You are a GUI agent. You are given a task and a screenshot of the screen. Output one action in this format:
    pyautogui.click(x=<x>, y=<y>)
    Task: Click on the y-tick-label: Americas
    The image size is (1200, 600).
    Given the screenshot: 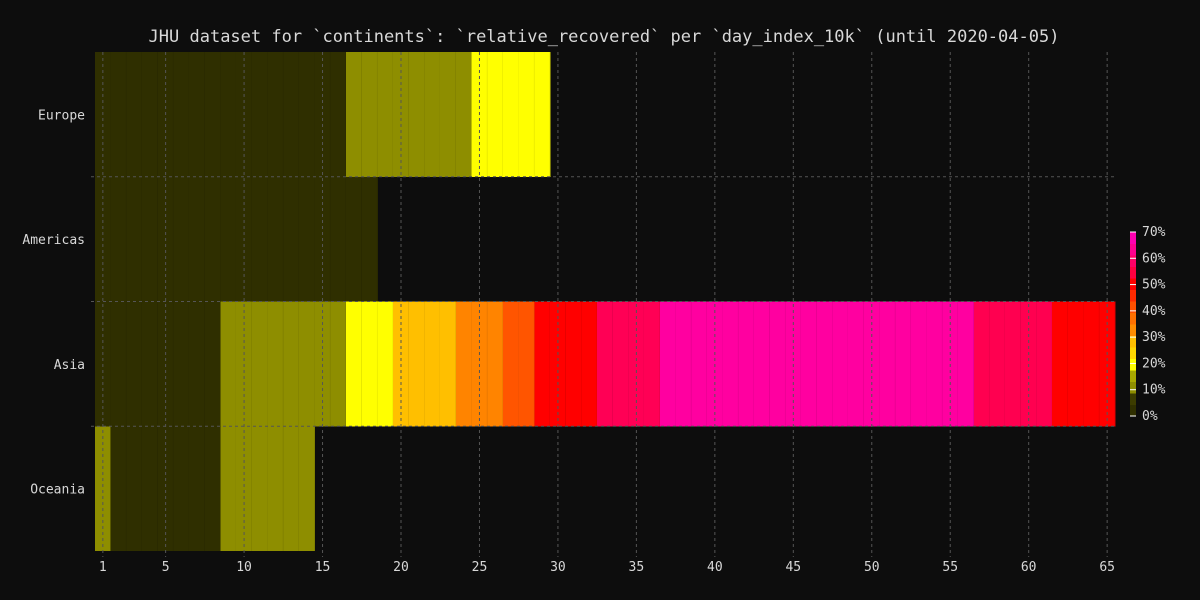 What is the action you would take?
    pyautogui.click(x=53, y=240)
    